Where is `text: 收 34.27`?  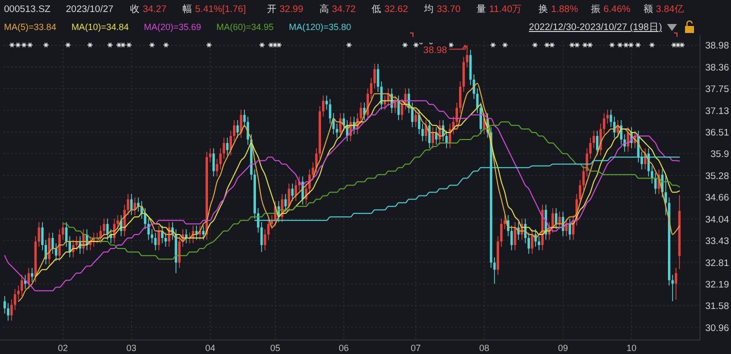 text: 收 34.27 is located at coordinates (148, 9).